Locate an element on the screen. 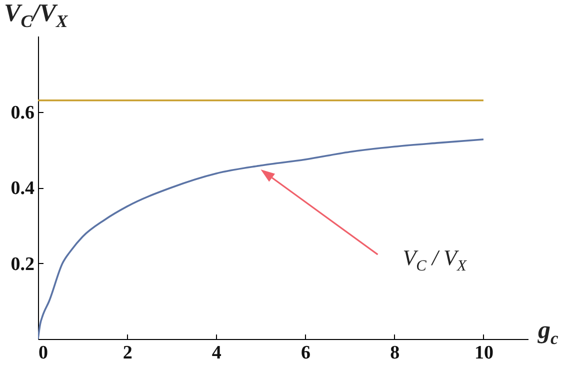  y-tick-label: 0.6 is located at coordinates (22, 113).